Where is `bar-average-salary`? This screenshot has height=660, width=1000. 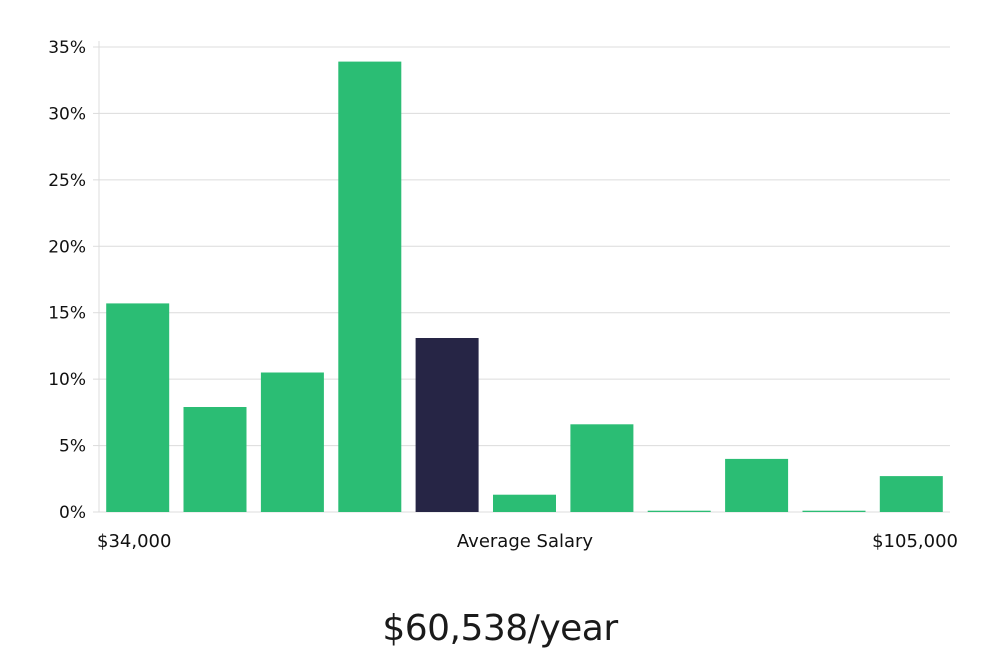
bar-average-salary is located at coordinates (447, 425).